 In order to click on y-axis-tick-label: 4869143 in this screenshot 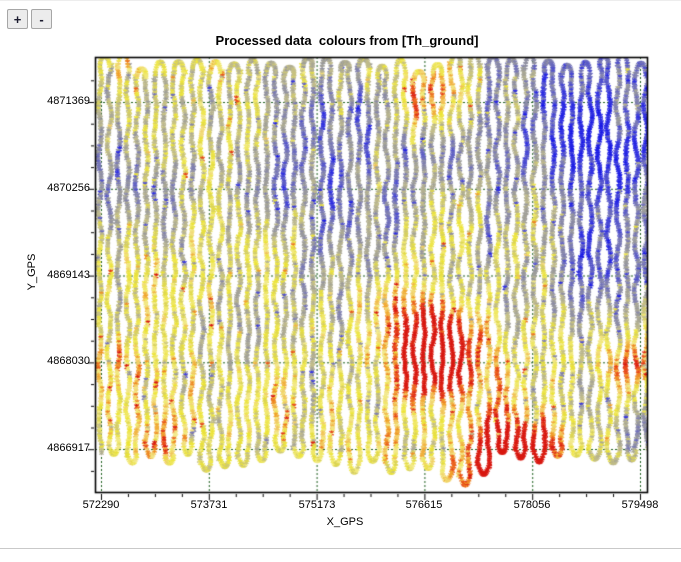, I will do `click(68, 275)`.